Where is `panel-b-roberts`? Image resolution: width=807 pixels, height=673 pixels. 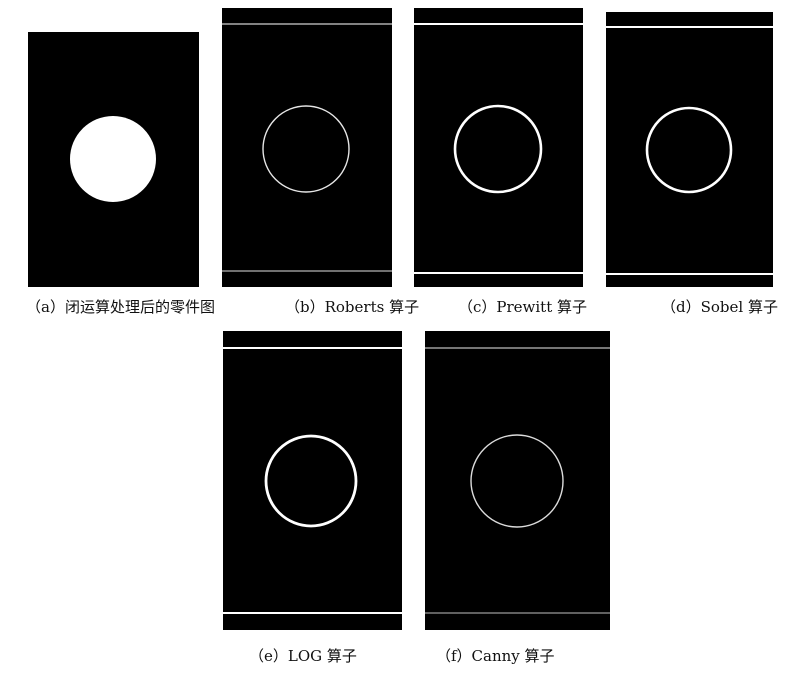 panel-b-roberts is located at coordinates (307, 147).